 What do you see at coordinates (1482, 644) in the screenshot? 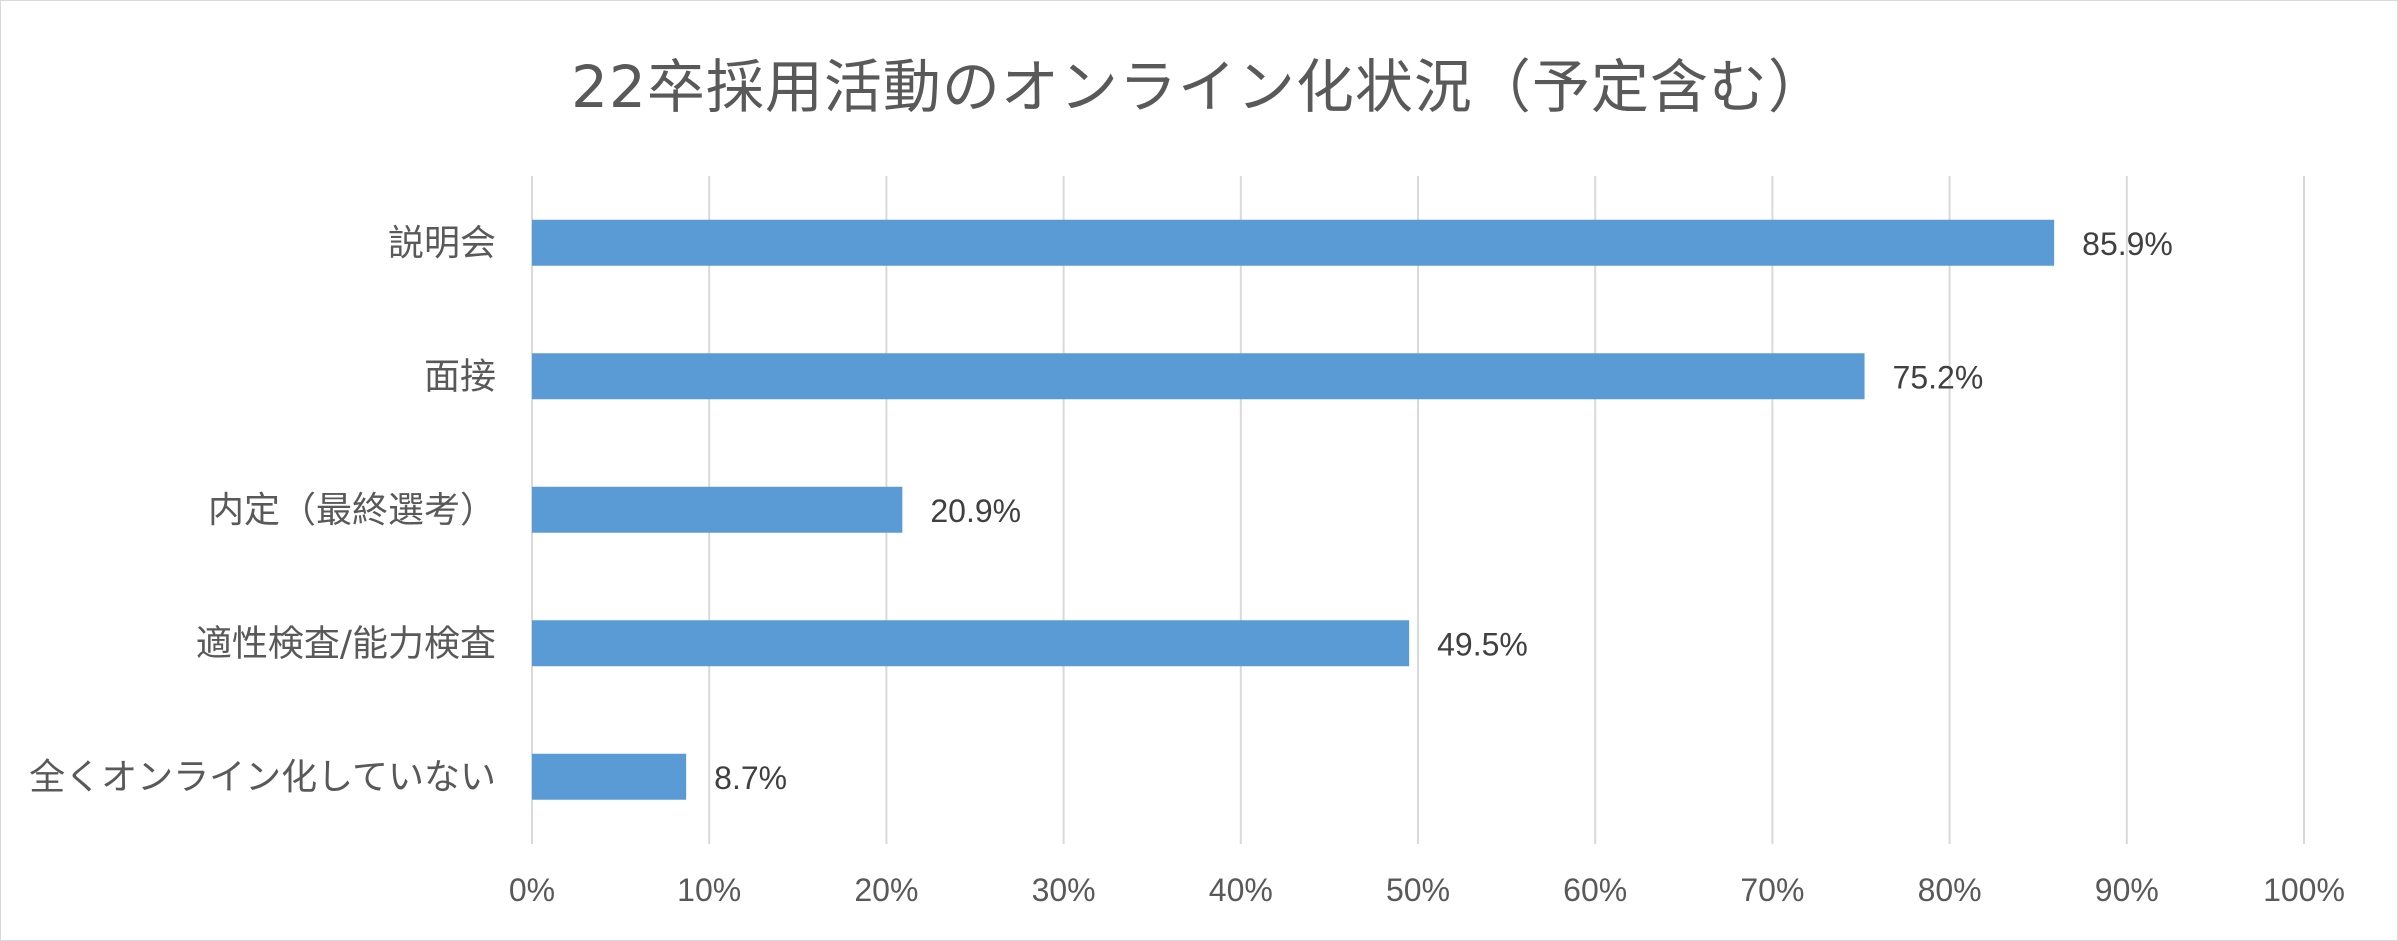
I see `data-label: 49.5%` at bounding box center [1482, 644].